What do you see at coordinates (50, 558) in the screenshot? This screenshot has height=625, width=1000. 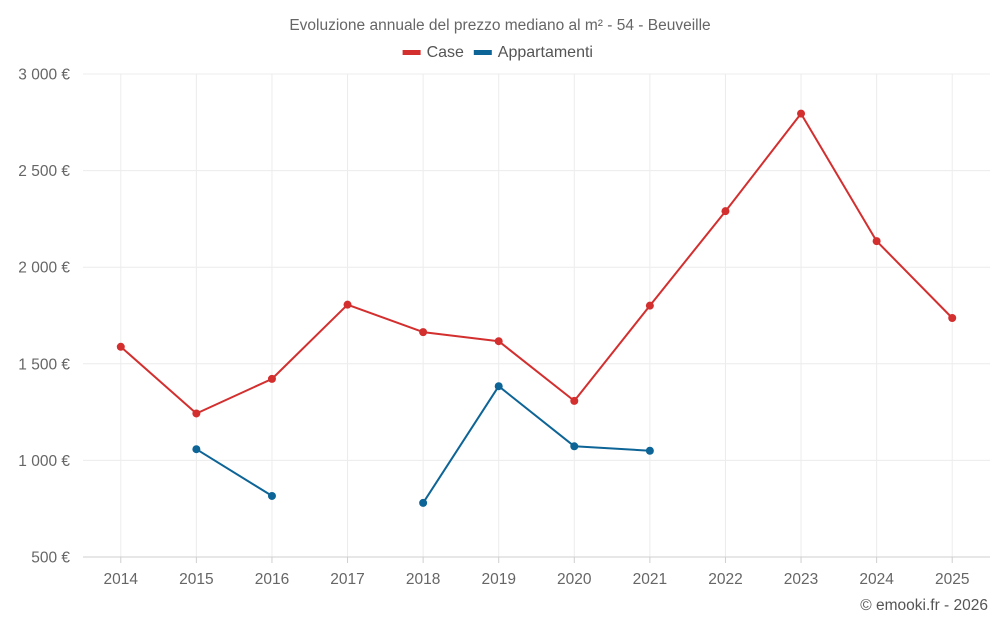 I see `y-tick-label: 500 €` at bounding box center [50, 558].